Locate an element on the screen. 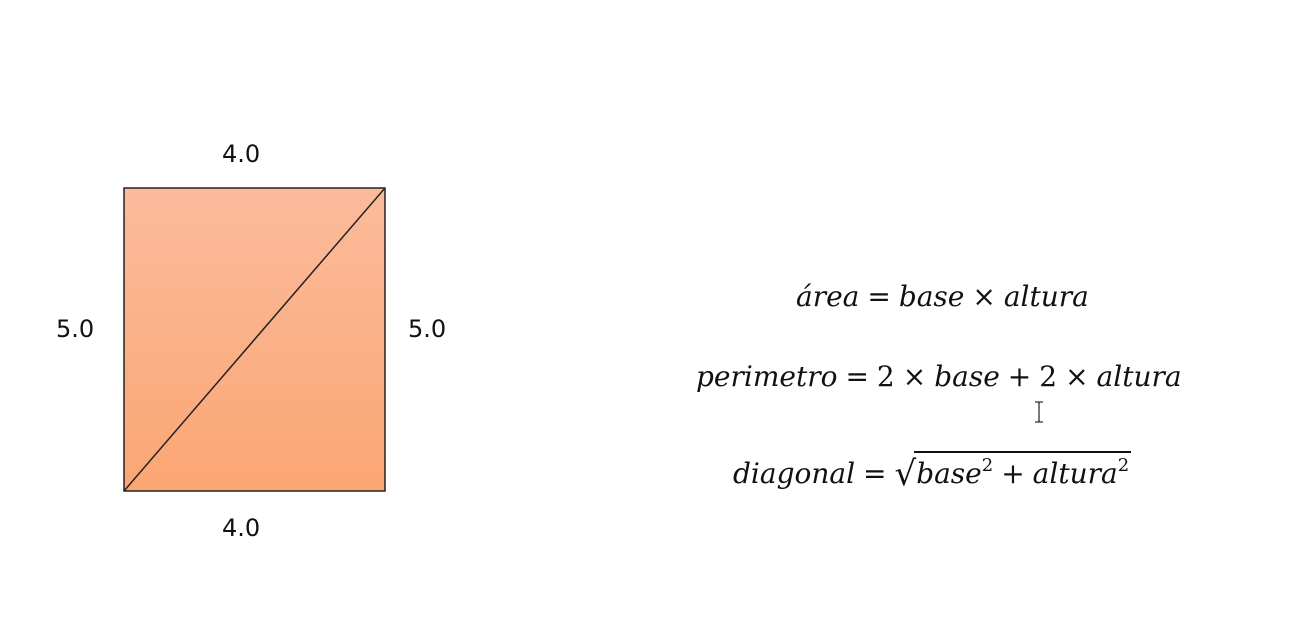  text-cursor-icon is located at coordinates (1039, 412).